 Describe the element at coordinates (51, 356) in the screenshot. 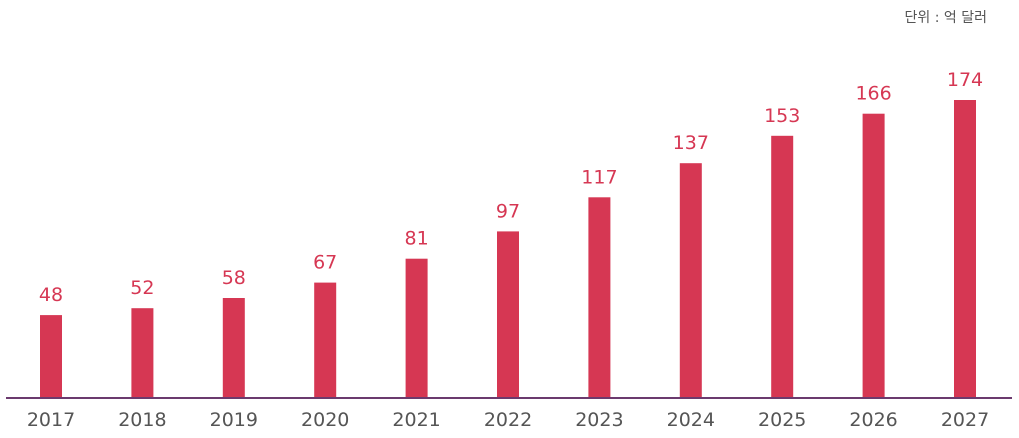

I see `bar-2017` at that location.